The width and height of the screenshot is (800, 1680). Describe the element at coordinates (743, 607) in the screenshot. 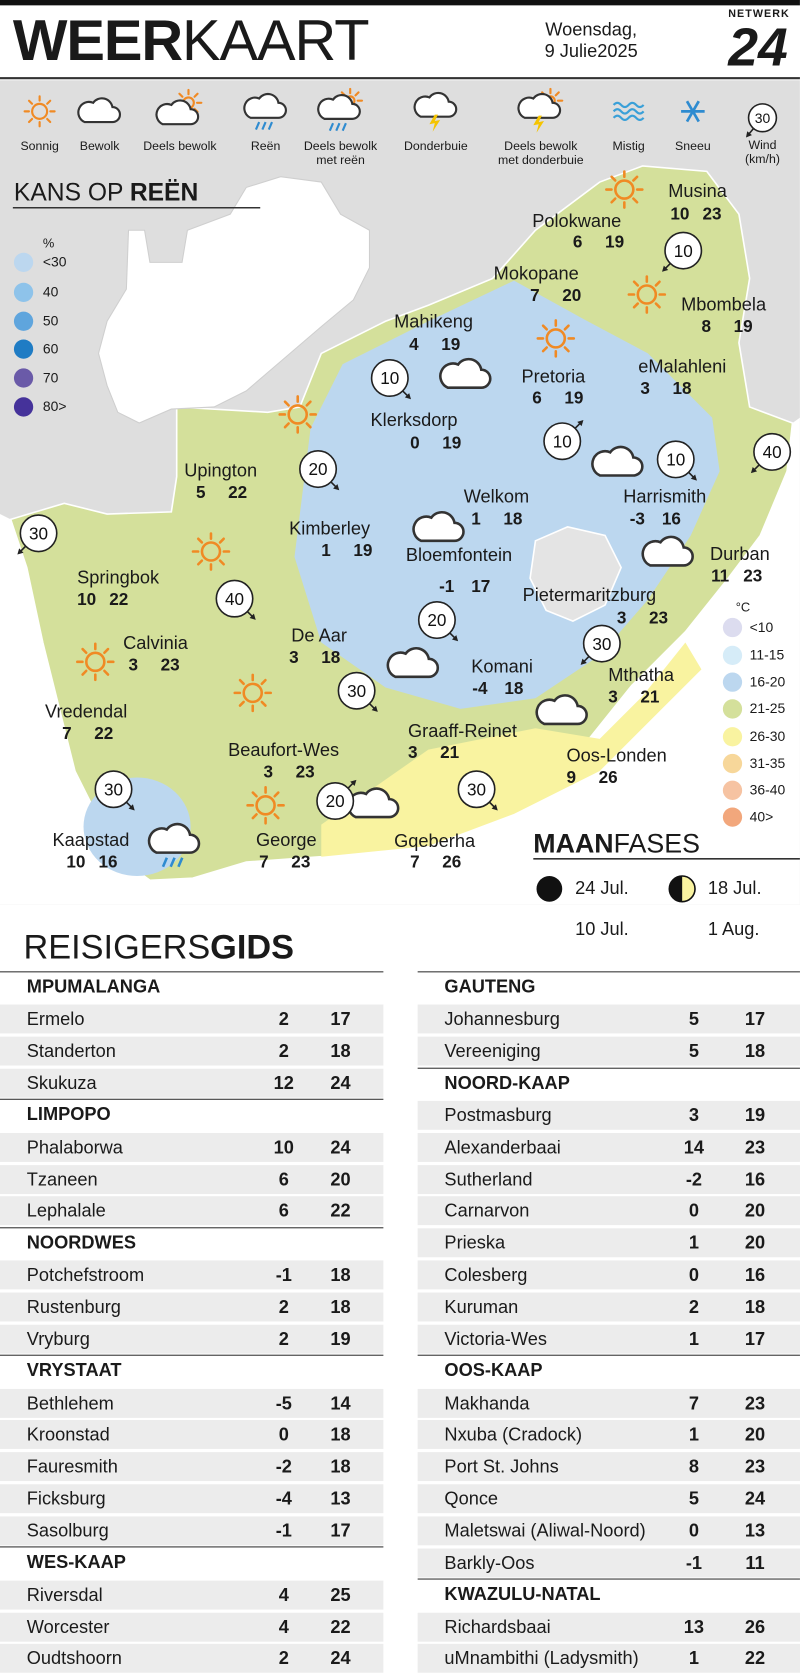

I see `temp-unit: °C` at that location.